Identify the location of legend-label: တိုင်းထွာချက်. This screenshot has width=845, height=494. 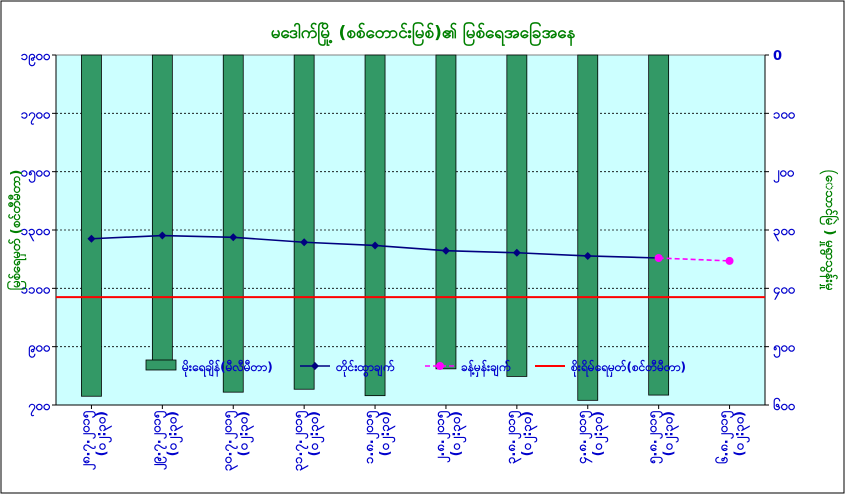
(365, 368).